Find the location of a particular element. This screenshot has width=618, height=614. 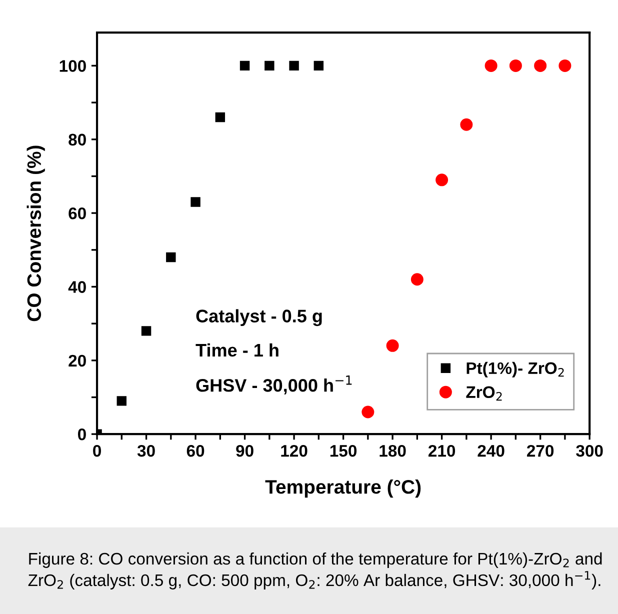

x-tick-label: 30 is located at coordinates (146, 450).